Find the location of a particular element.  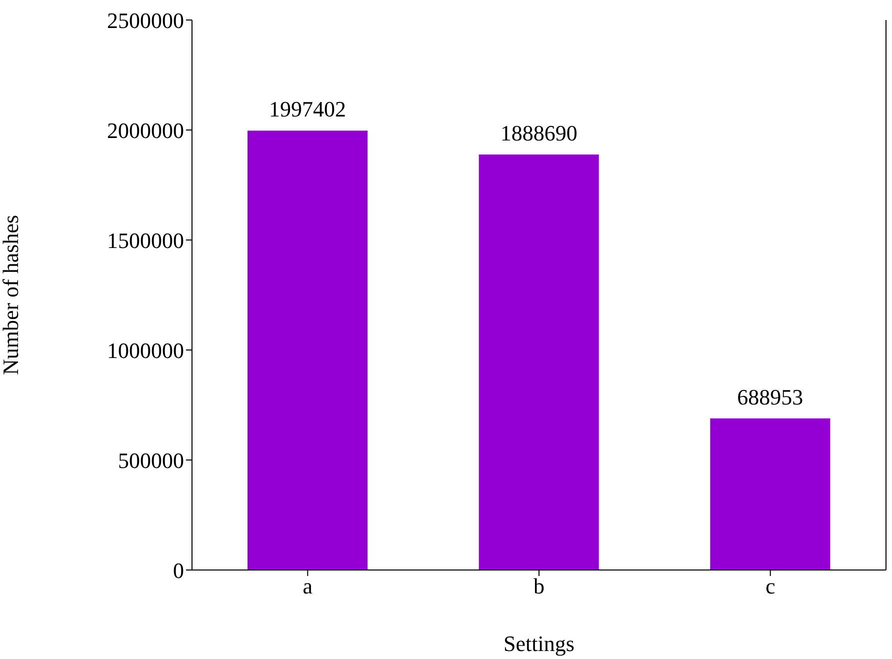

y-tick-label: 2500000 is located at coordinates (145, 20).